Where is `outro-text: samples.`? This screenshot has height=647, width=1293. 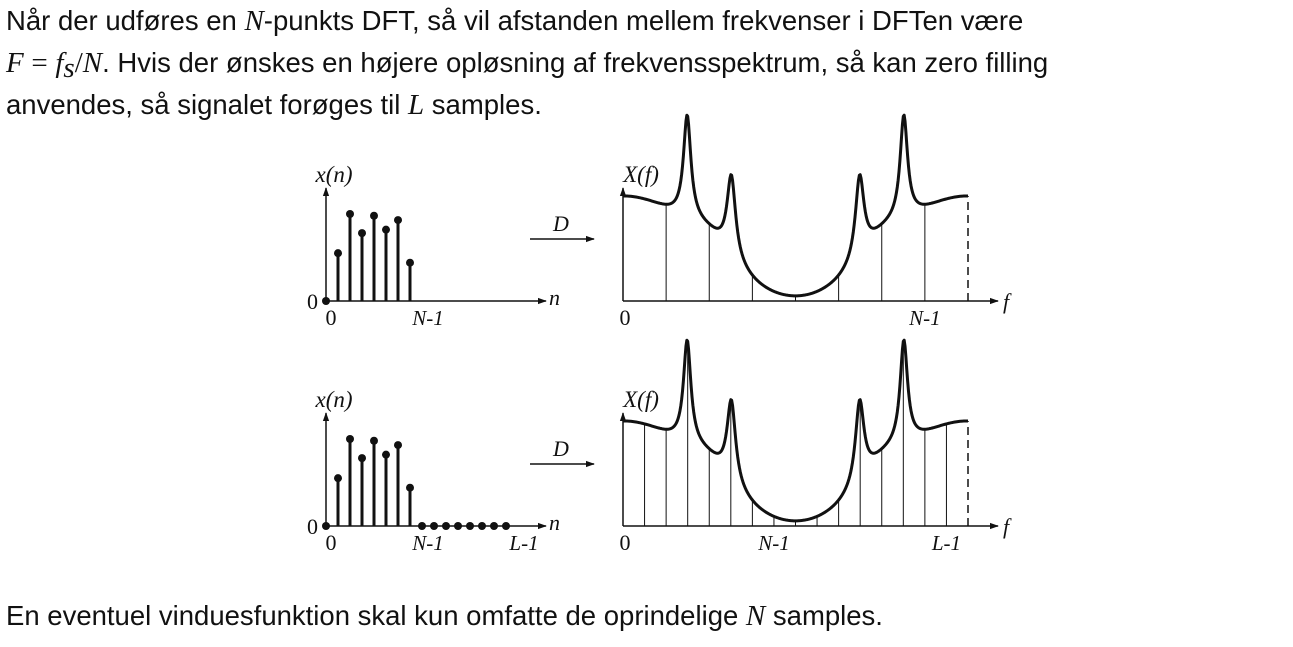
outro-text: samples. is located at coordinates (824, 615).